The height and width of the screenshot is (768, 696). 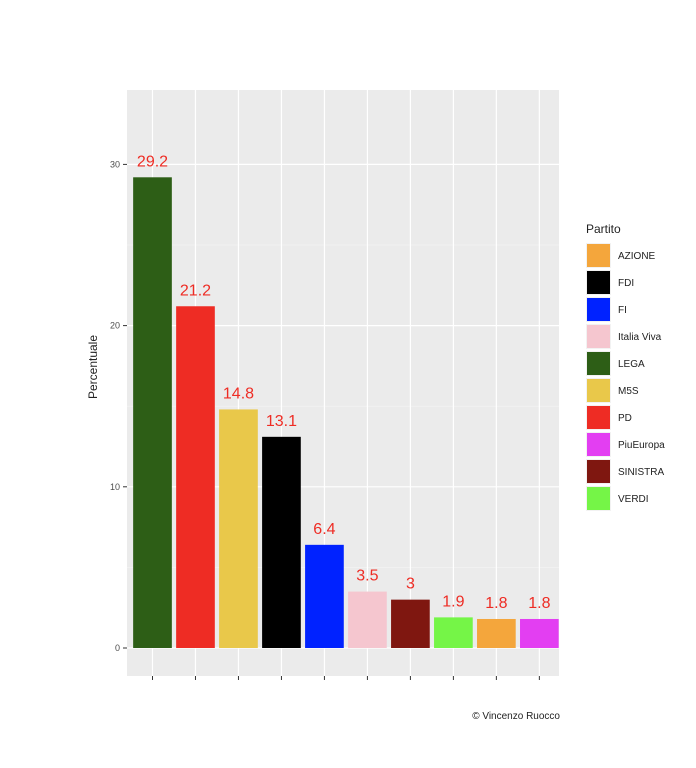 I want to click on legend-label: PD, so click(x=625, y=418).